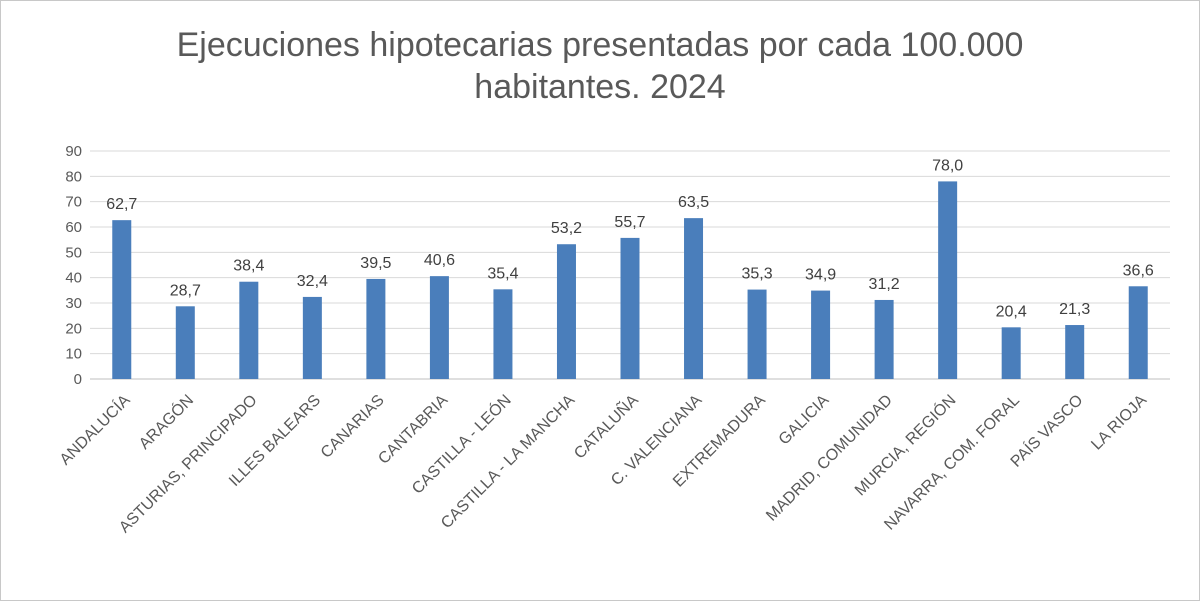 This screenshot has width=1200, height=601. What do you see at coordinates (73, 278) in the screenshot?
I see `y-tick-label: 40` at bounding box center [73, 278].